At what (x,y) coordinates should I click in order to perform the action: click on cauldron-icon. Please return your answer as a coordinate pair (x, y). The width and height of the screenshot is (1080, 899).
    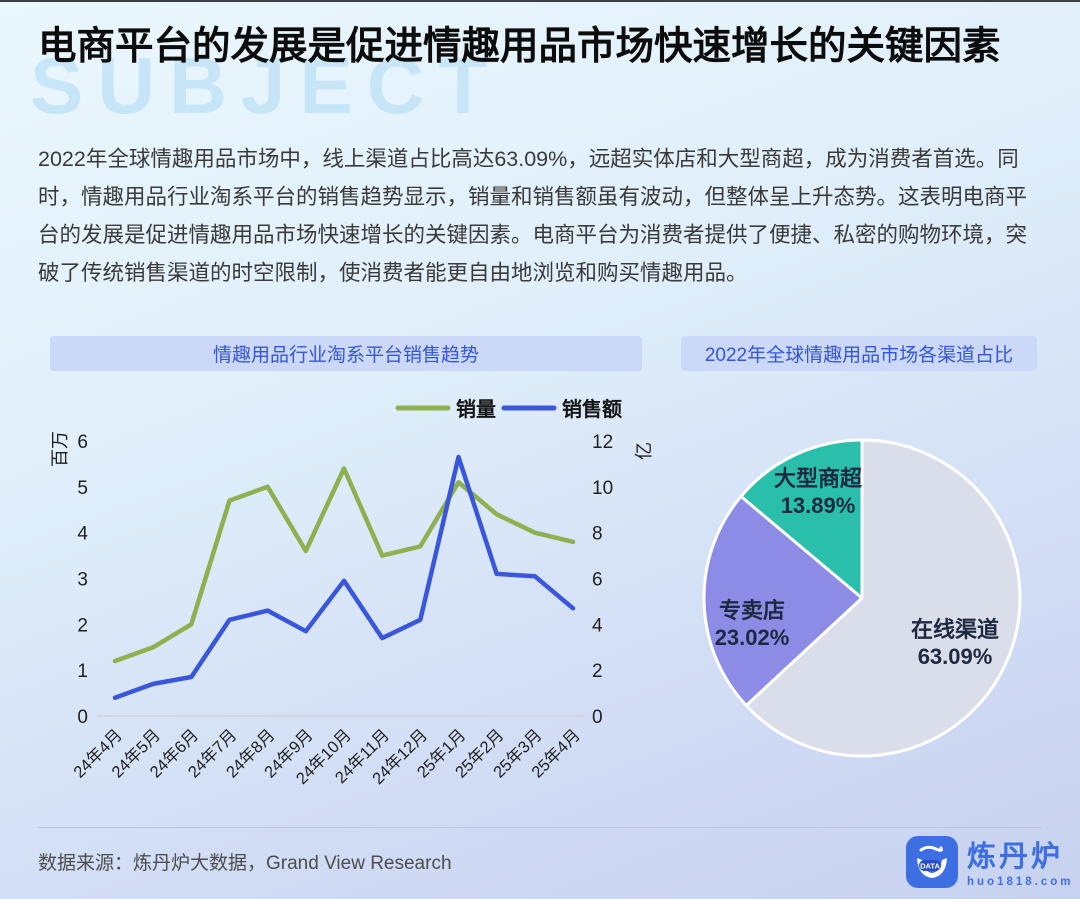
    Looking at the image, I should click on (932, 868).